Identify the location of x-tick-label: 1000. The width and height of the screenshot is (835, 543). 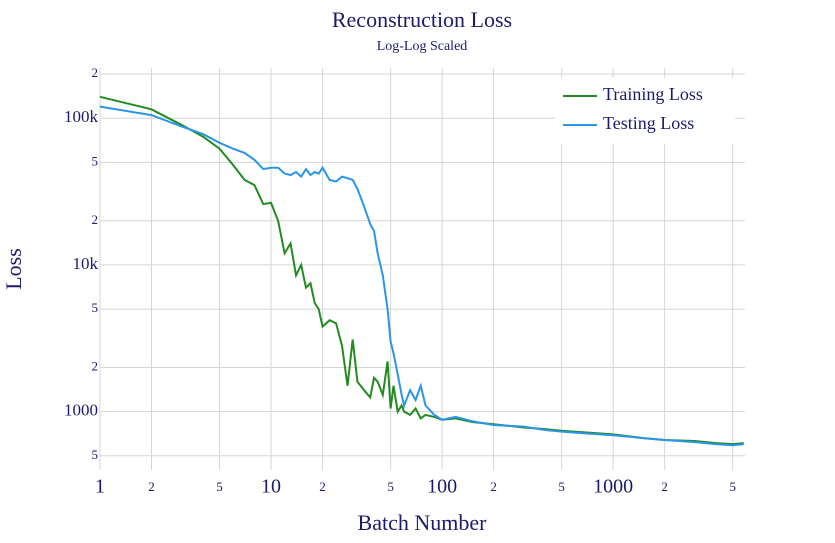
(613, 487).